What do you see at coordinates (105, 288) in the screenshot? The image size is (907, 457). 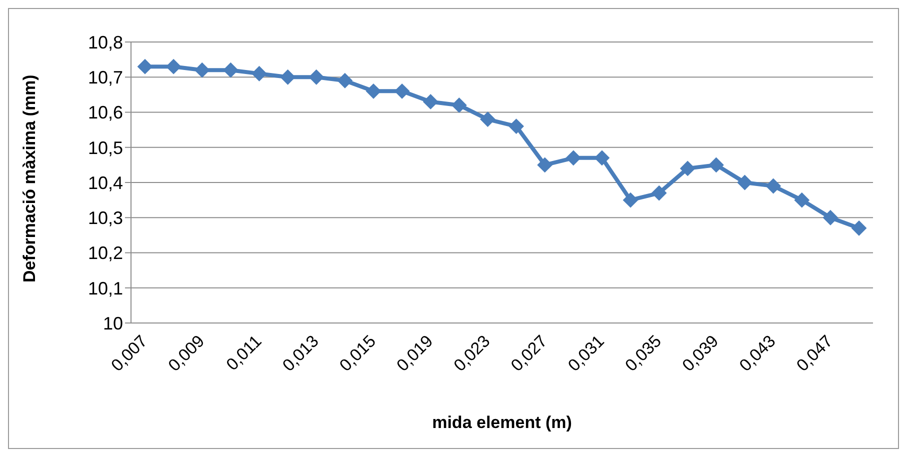 I see `y-tick-label: 10,1` at bounding box center [105, 288].